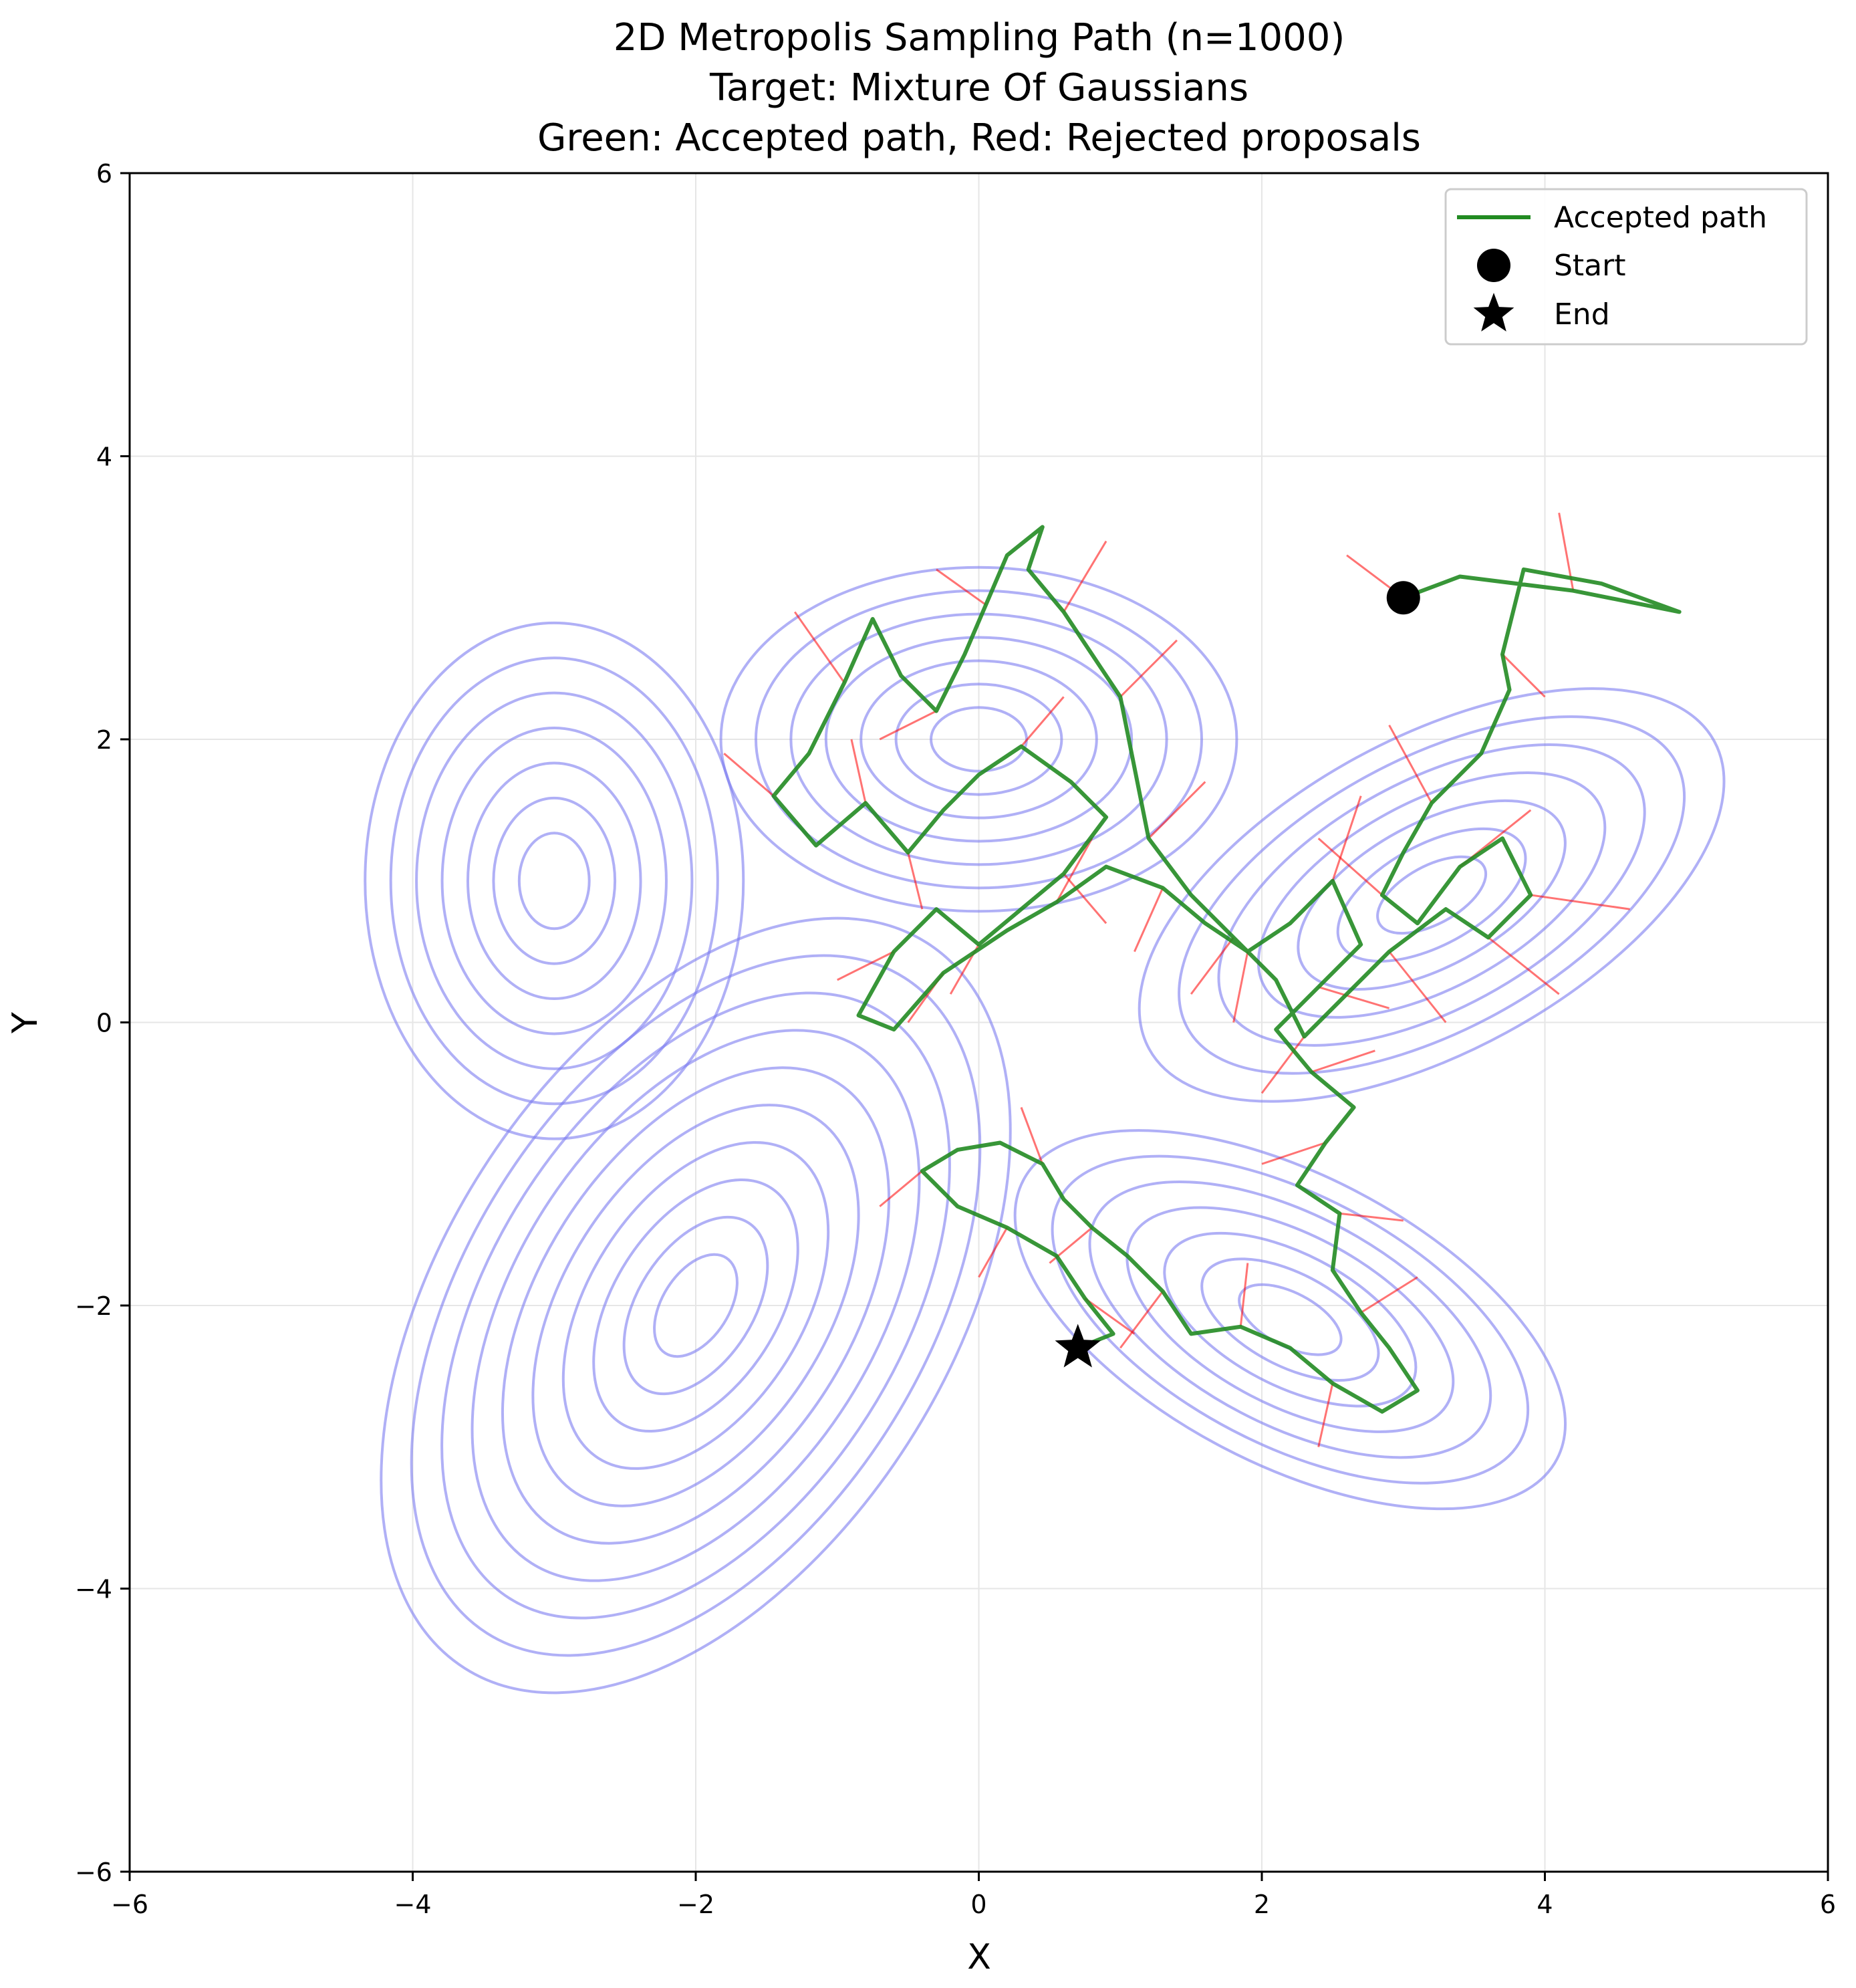  I want to click on y-axis-ticks: −6 −4 −2 0 2 4 6, so click(102, 1023).